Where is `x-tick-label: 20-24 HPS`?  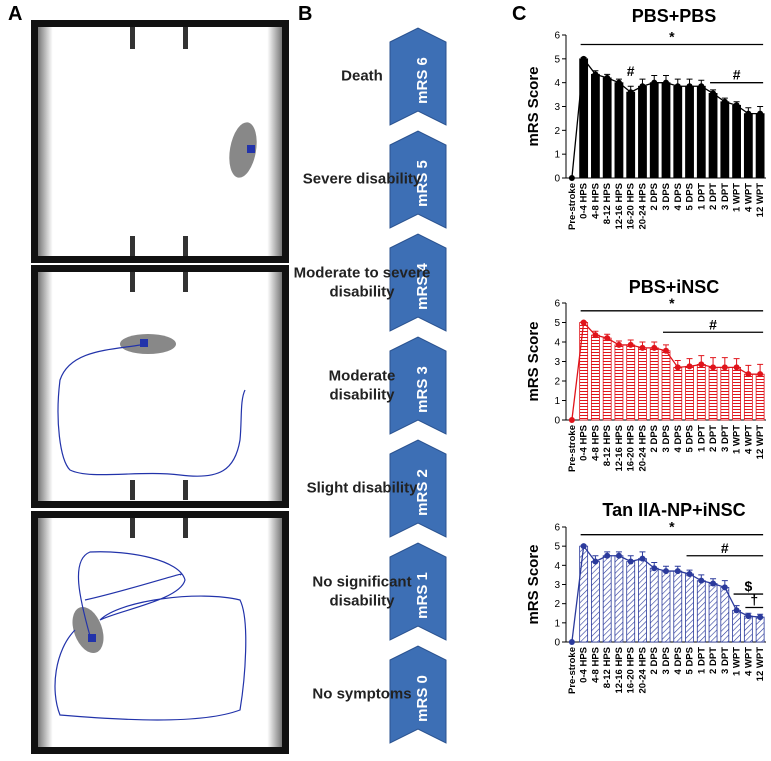 x-tick-label: 20-24 HPS is located at coordinates (642, 448).